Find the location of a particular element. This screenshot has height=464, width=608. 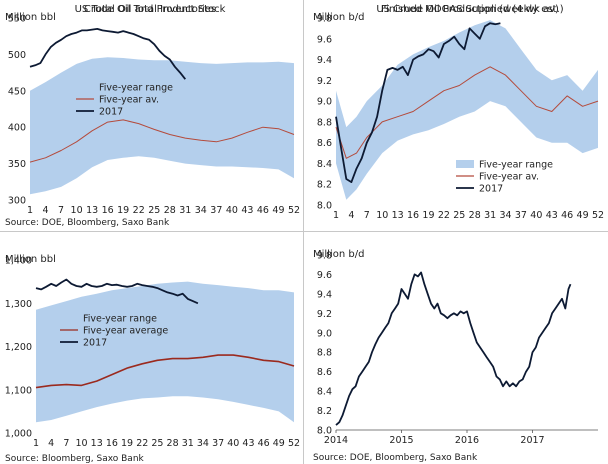

y-tick-label: 550 is located at coordinates (17, 19).